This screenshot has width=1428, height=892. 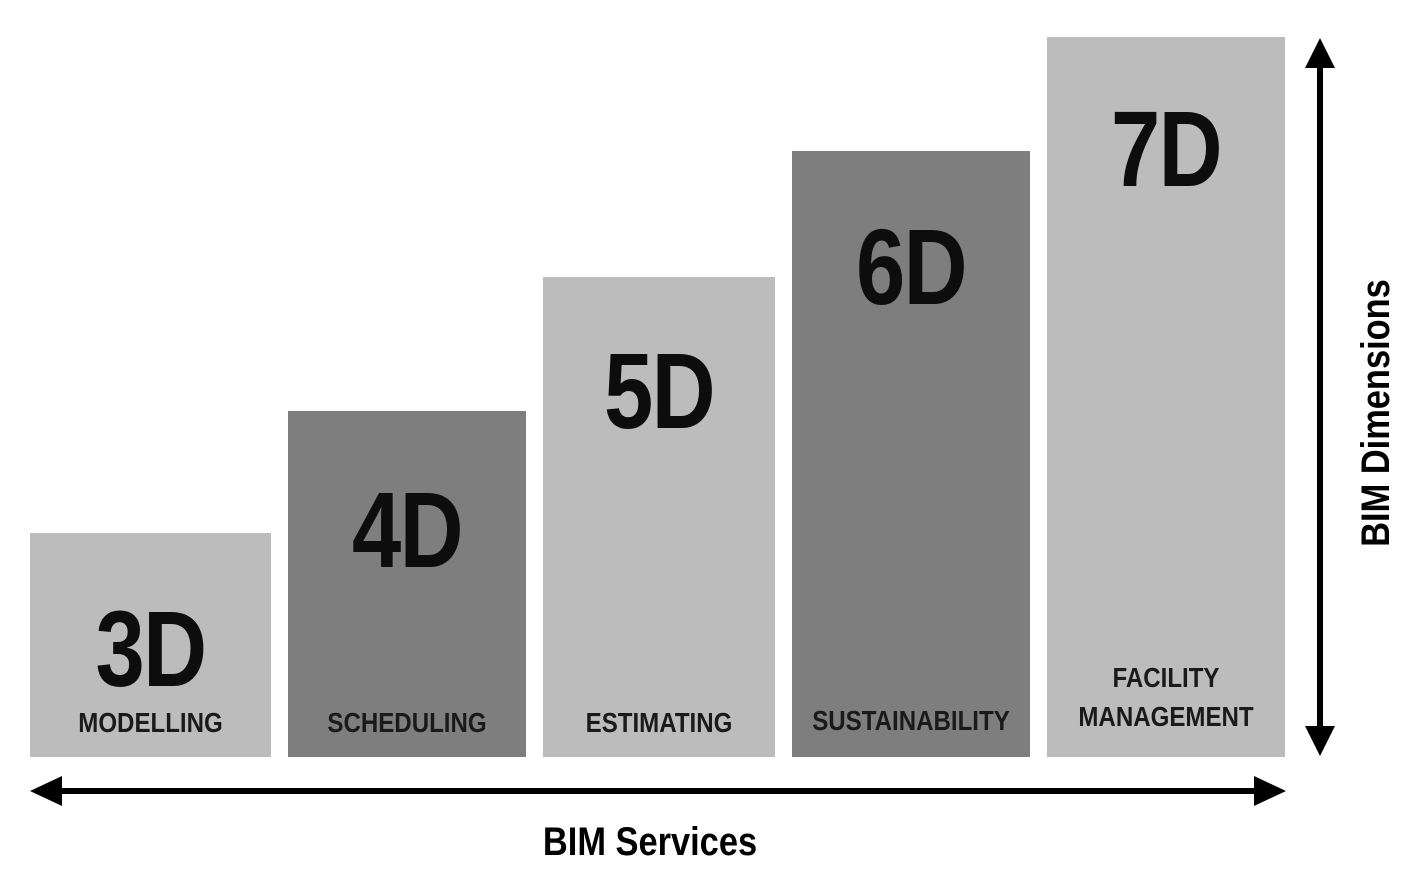 What do you see at coordinates (1167, 148) in the screenshot?
I see `block-7d-number: 7D` at bounding box center [1167, 148].